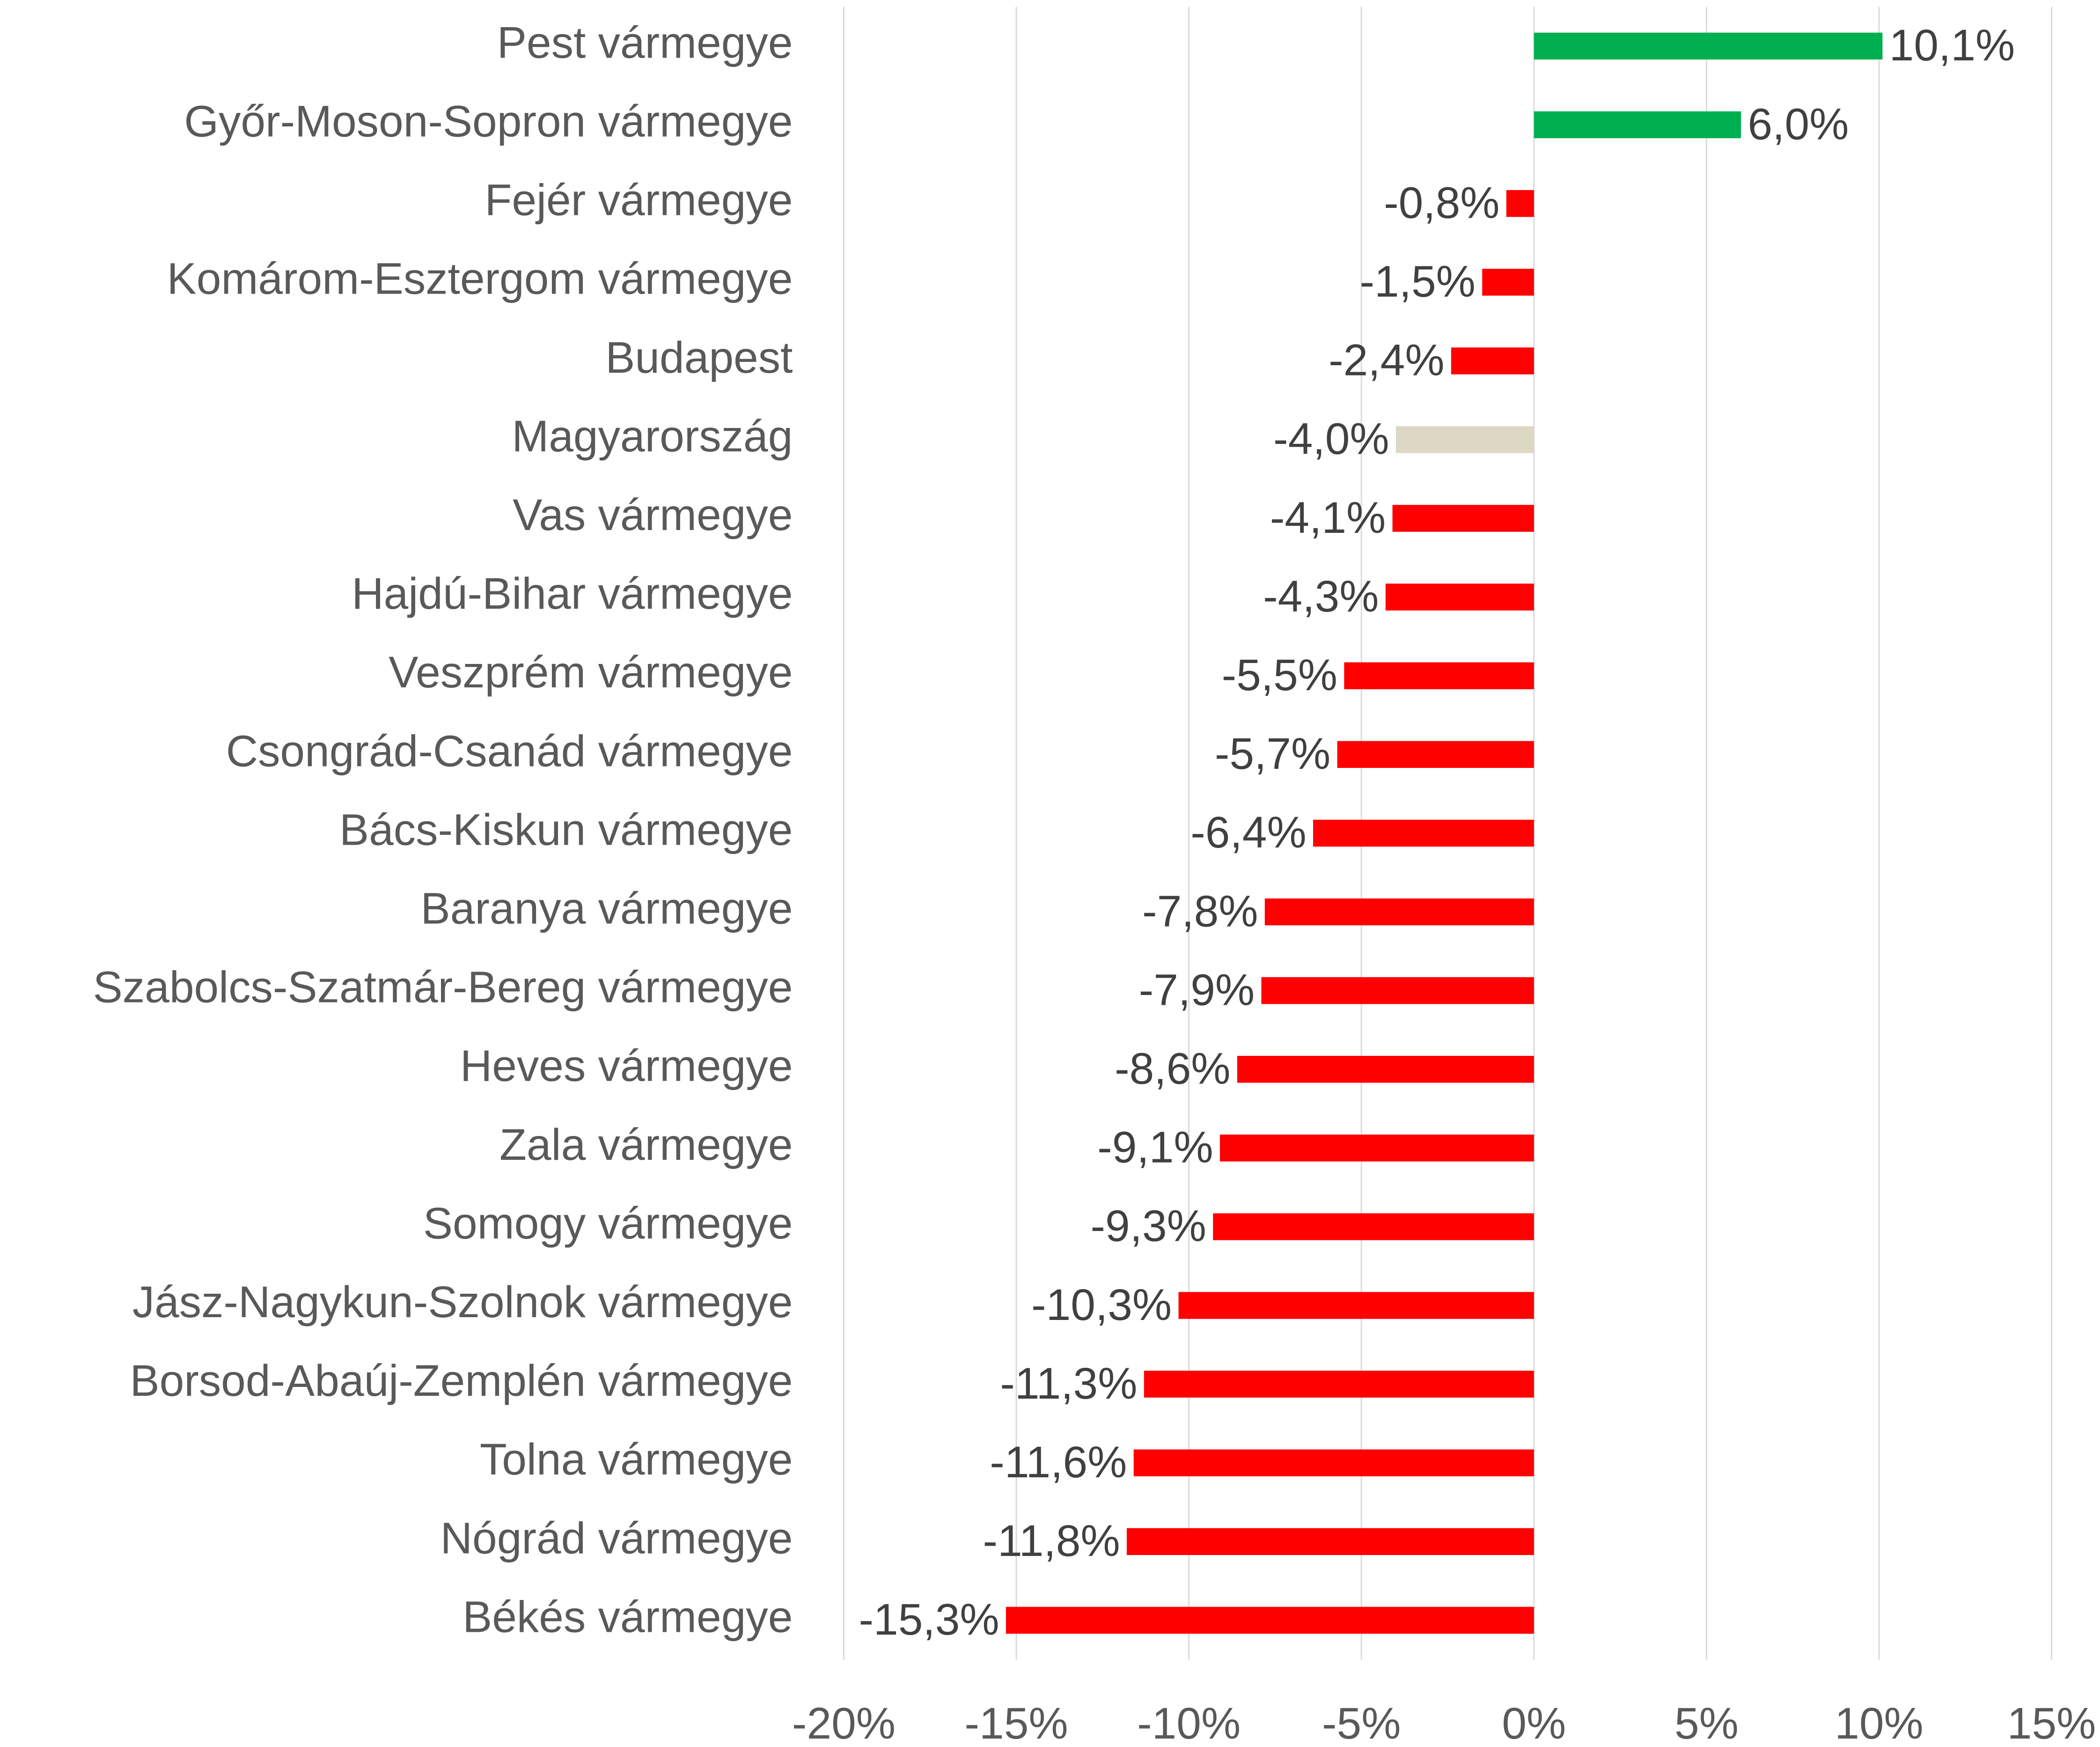  I want to click on x-tick-label: 0%, so click(1534, 1723).